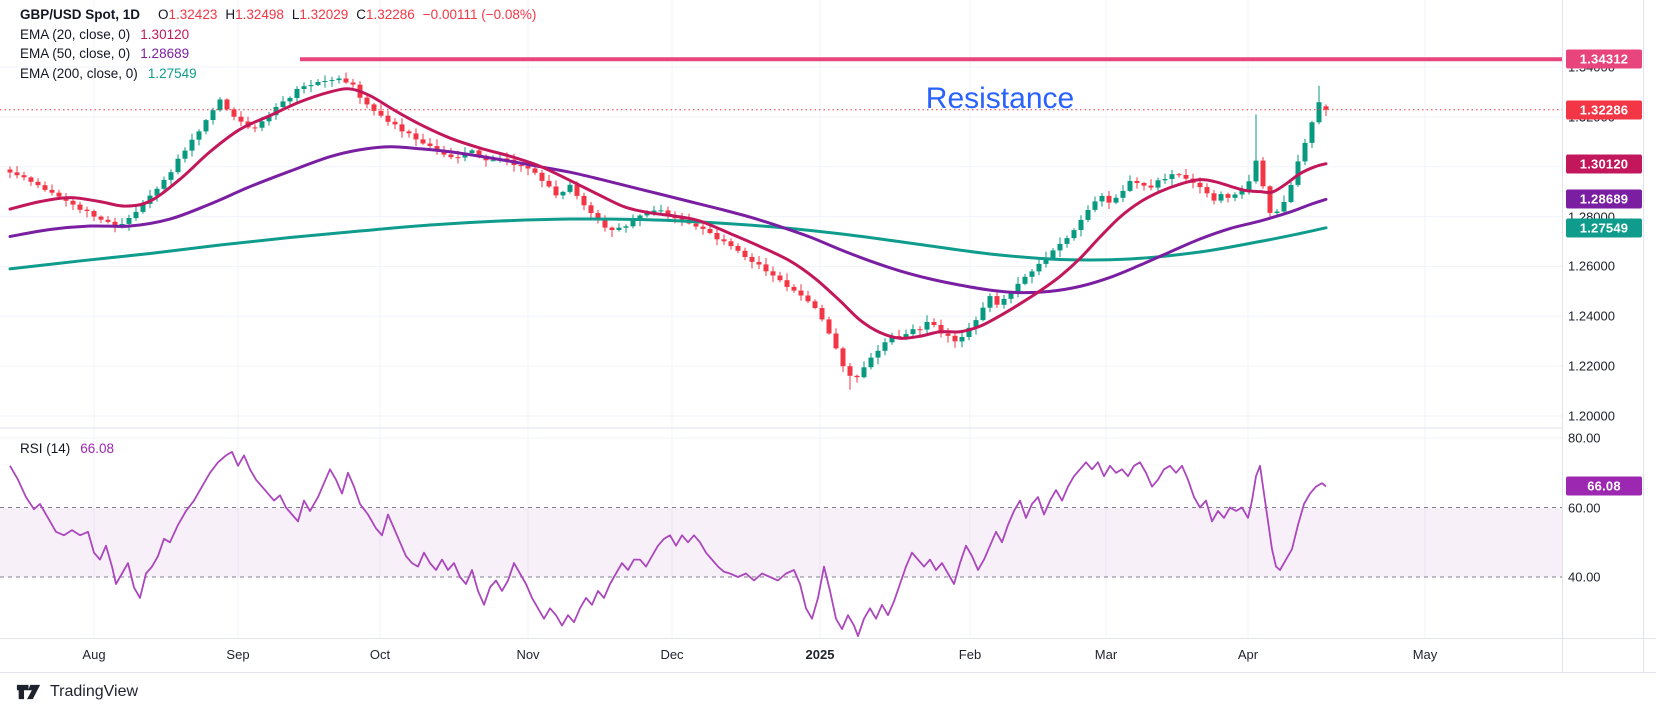  What do you see at coordinates (668, 244) in the screenshot?
I see `ema200-line` at bounding box center [668, 244].